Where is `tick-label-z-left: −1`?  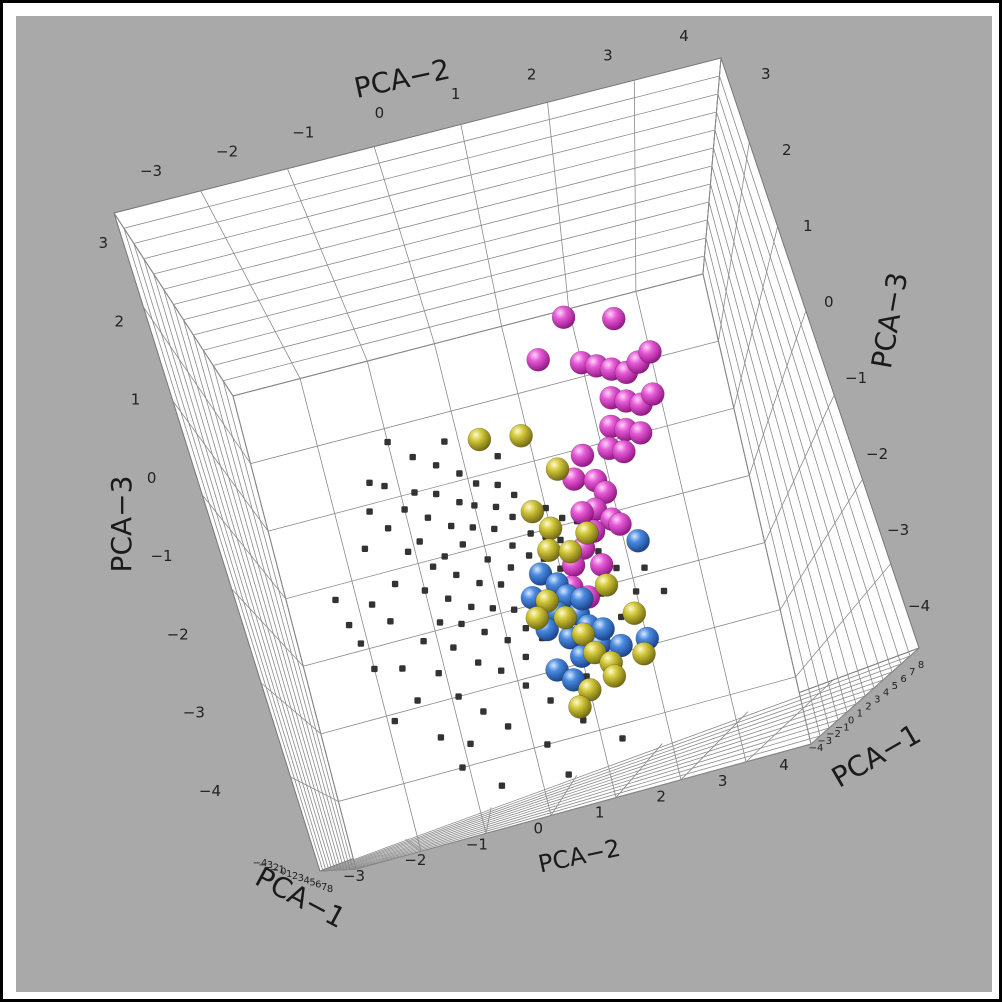
tick-label-z-left: −1 is located at coordinates (277, 870).